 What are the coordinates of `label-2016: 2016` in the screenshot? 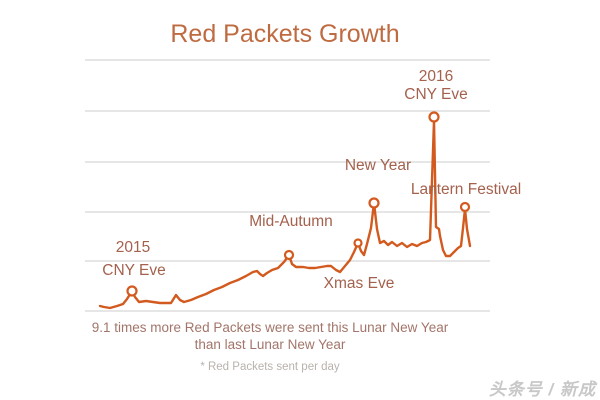 It's located at (436, 76).